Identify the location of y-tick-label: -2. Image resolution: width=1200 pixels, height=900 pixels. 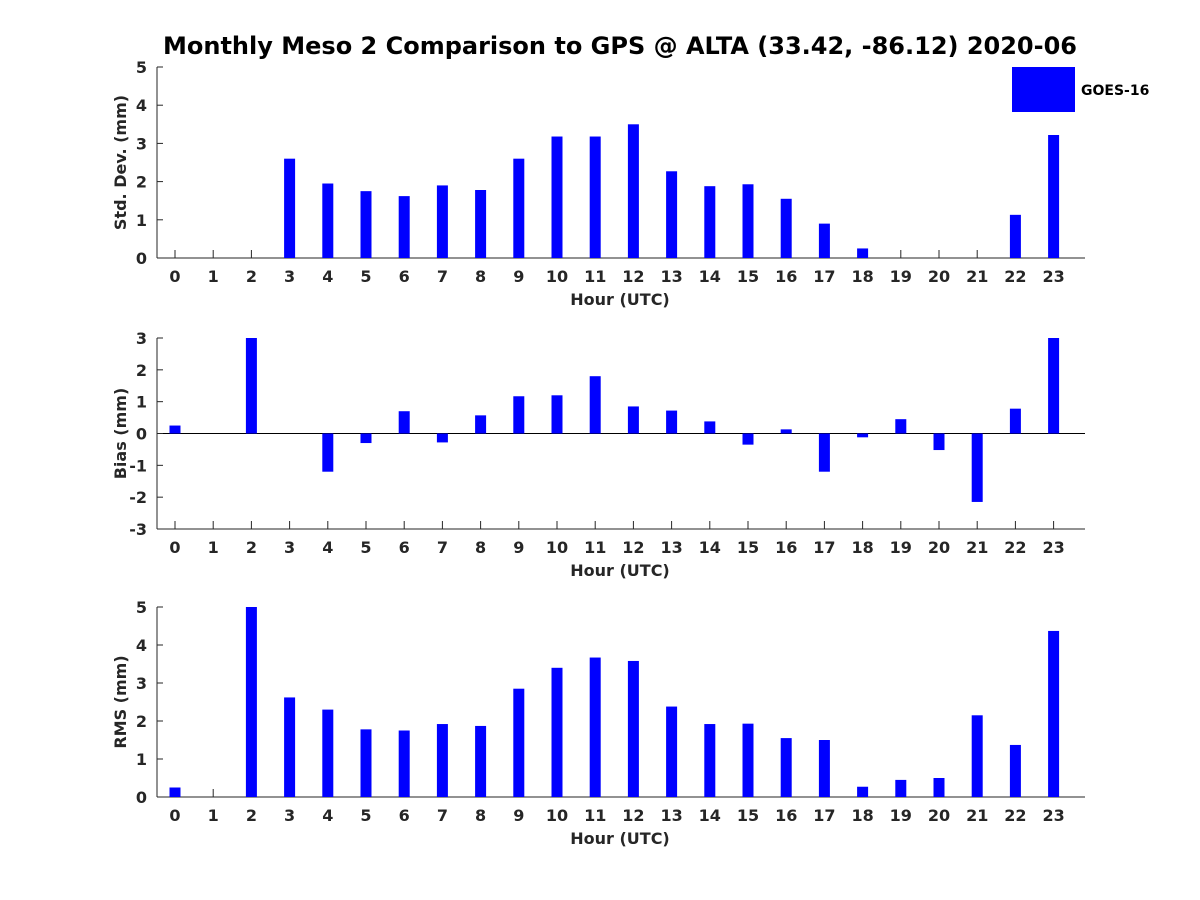
(138, 497).